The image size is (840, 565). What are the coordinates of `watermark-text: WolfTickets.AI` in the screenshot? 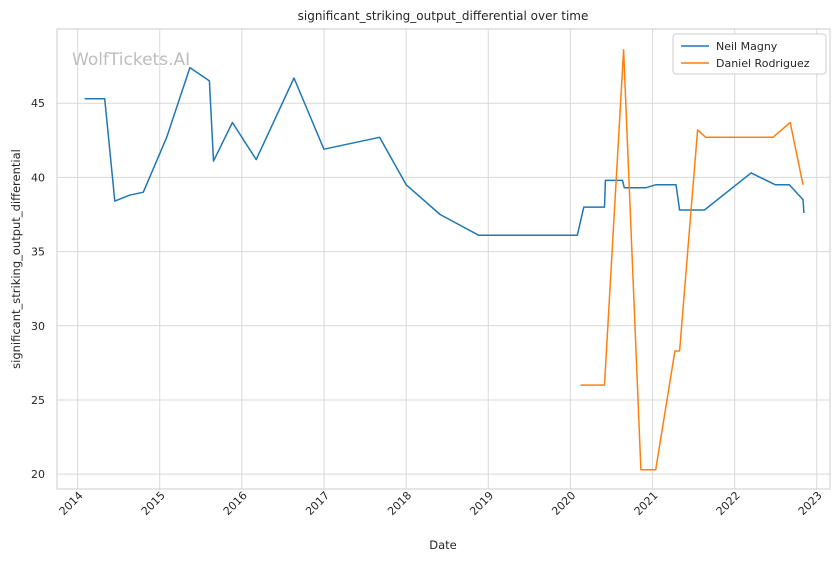 It's located at (131, 60).